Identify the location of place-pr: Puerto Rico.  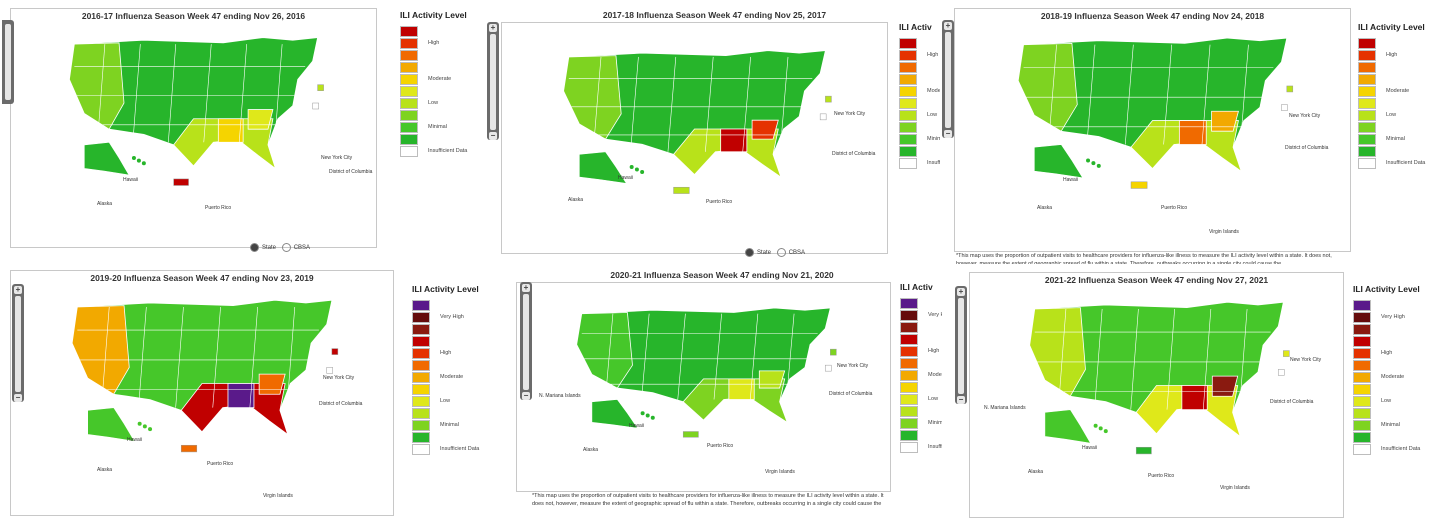
(720, 446).